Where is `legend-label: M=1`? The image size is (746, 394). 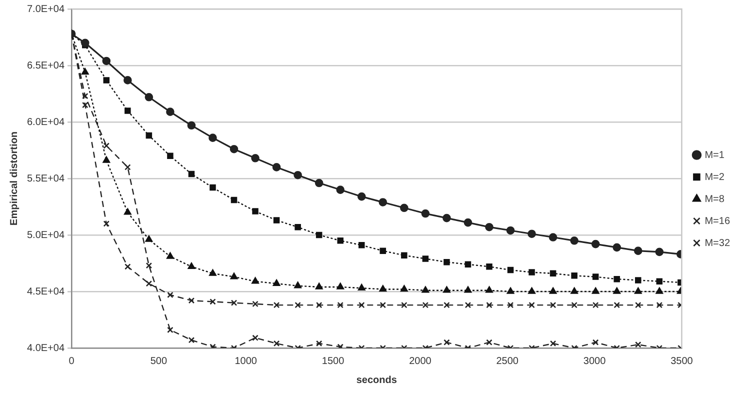
legend-label: M=1 is located at coordinates (714, 155).